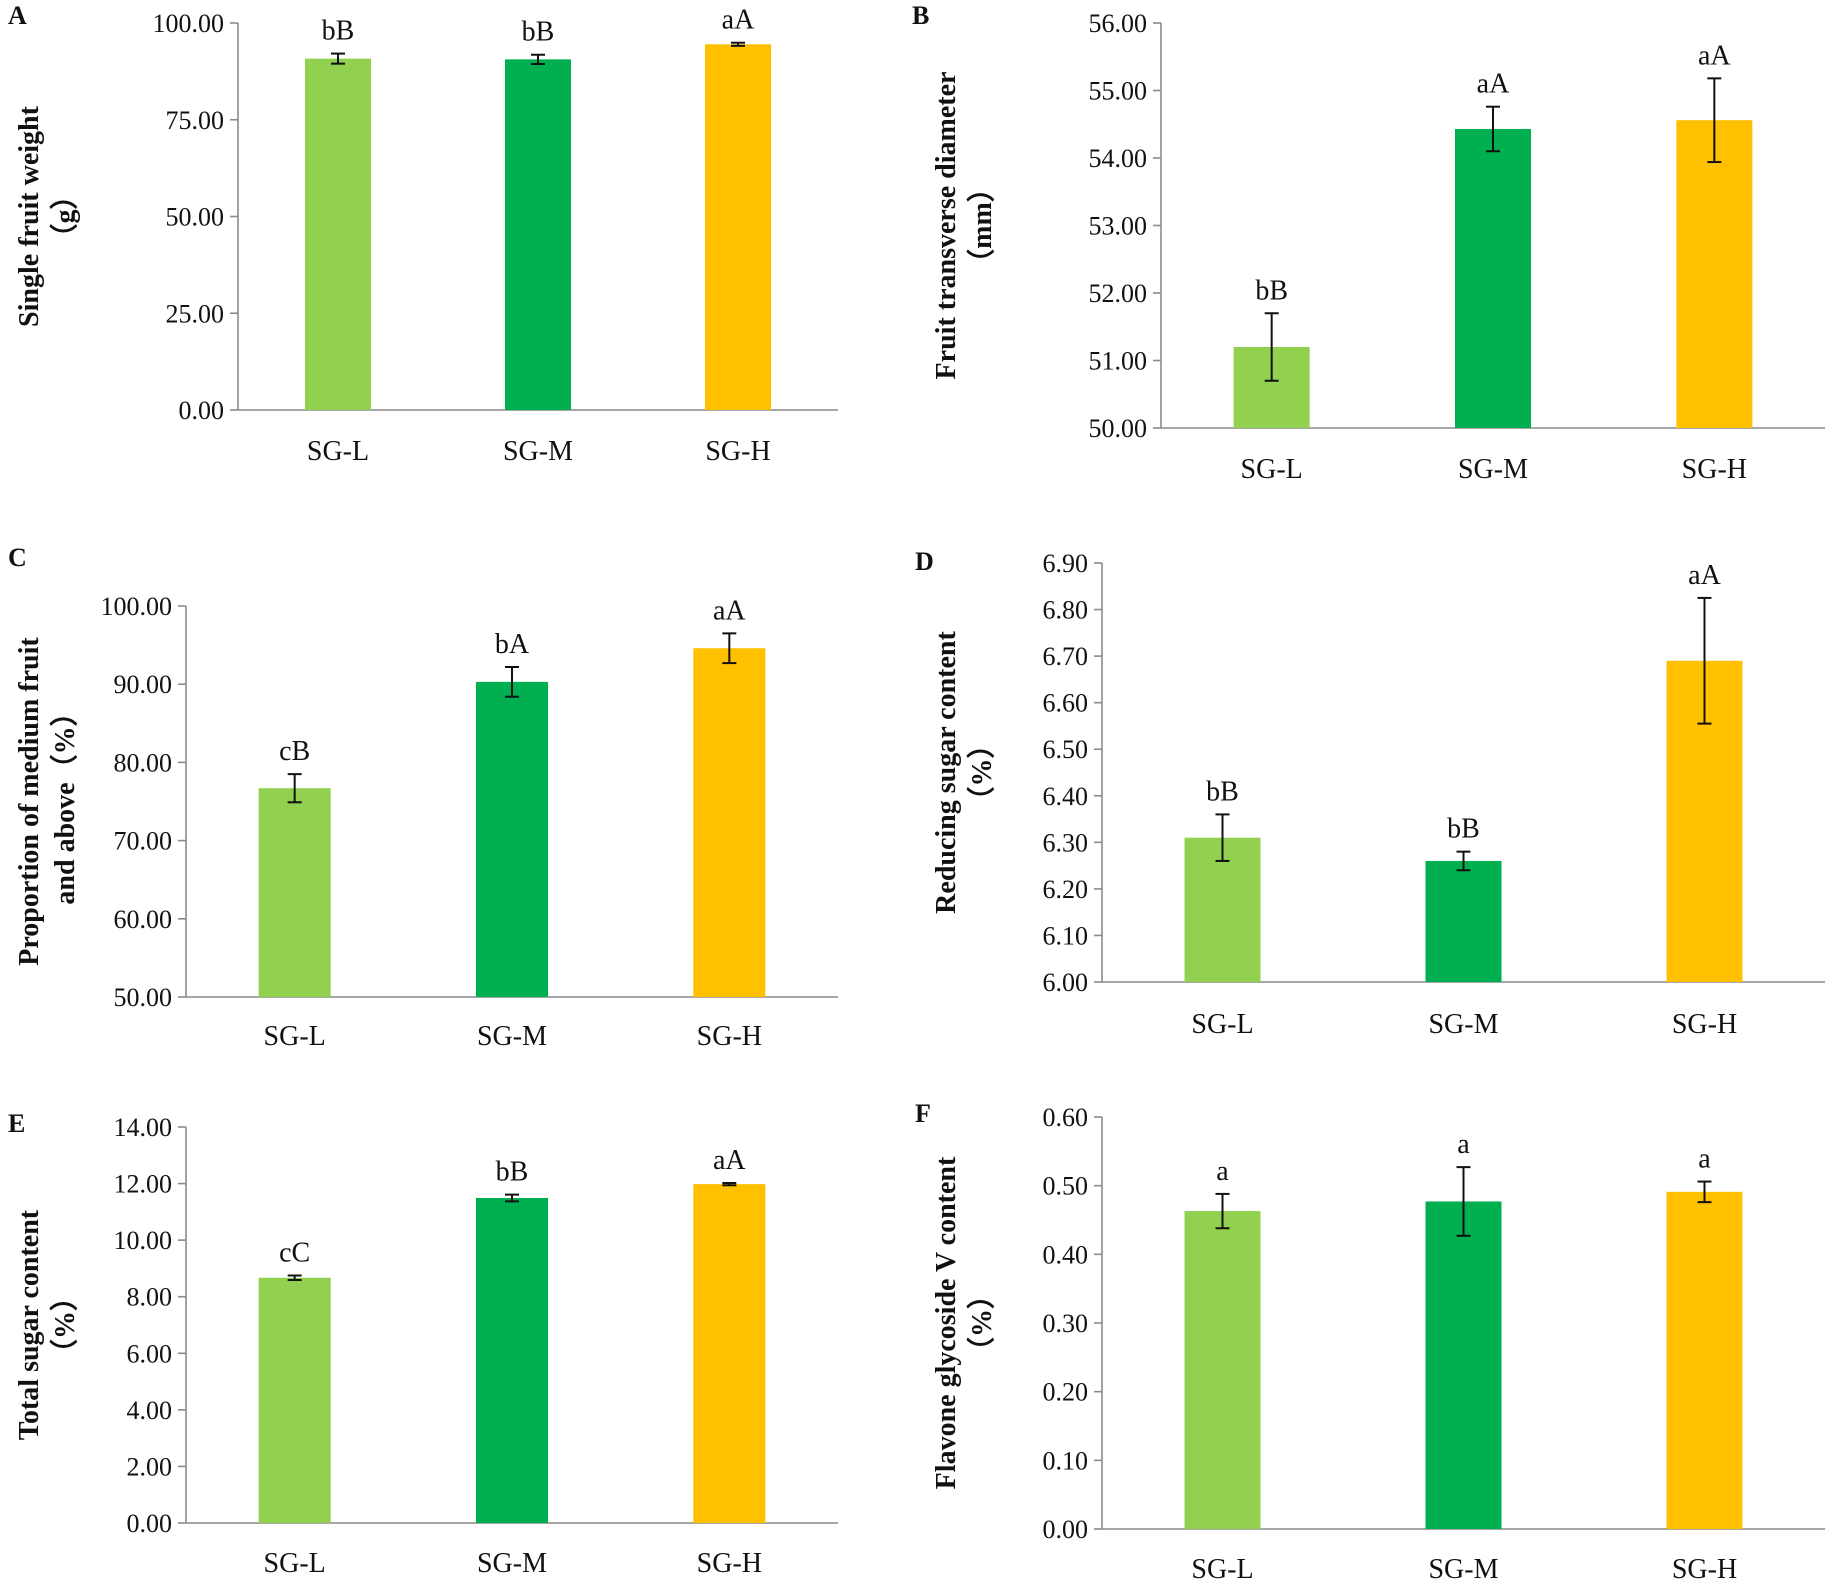 Image resolution: width=1831 pixels, height=1581 pixels. I want to click on y-tick-label: 52.00, so click(1118, 293).